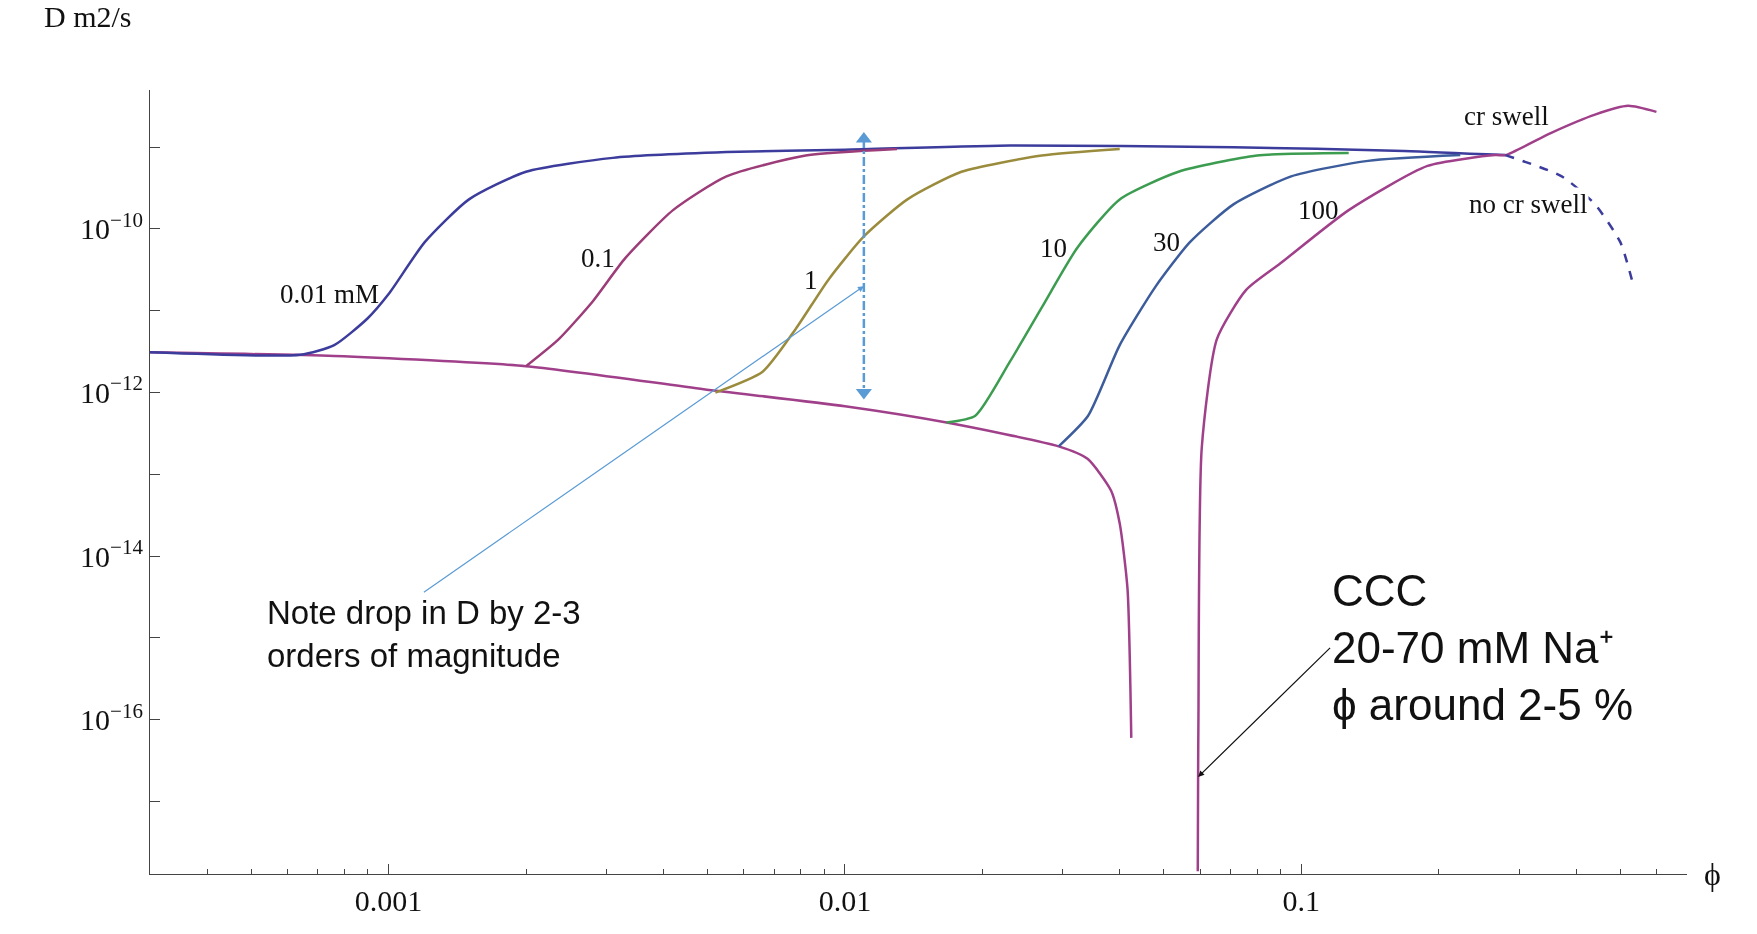 The height and width of the screenshot is (934, 1757). Describe the element at coordinates (1053, 248) in the screenshot. I see `annotation: 10` at that location.